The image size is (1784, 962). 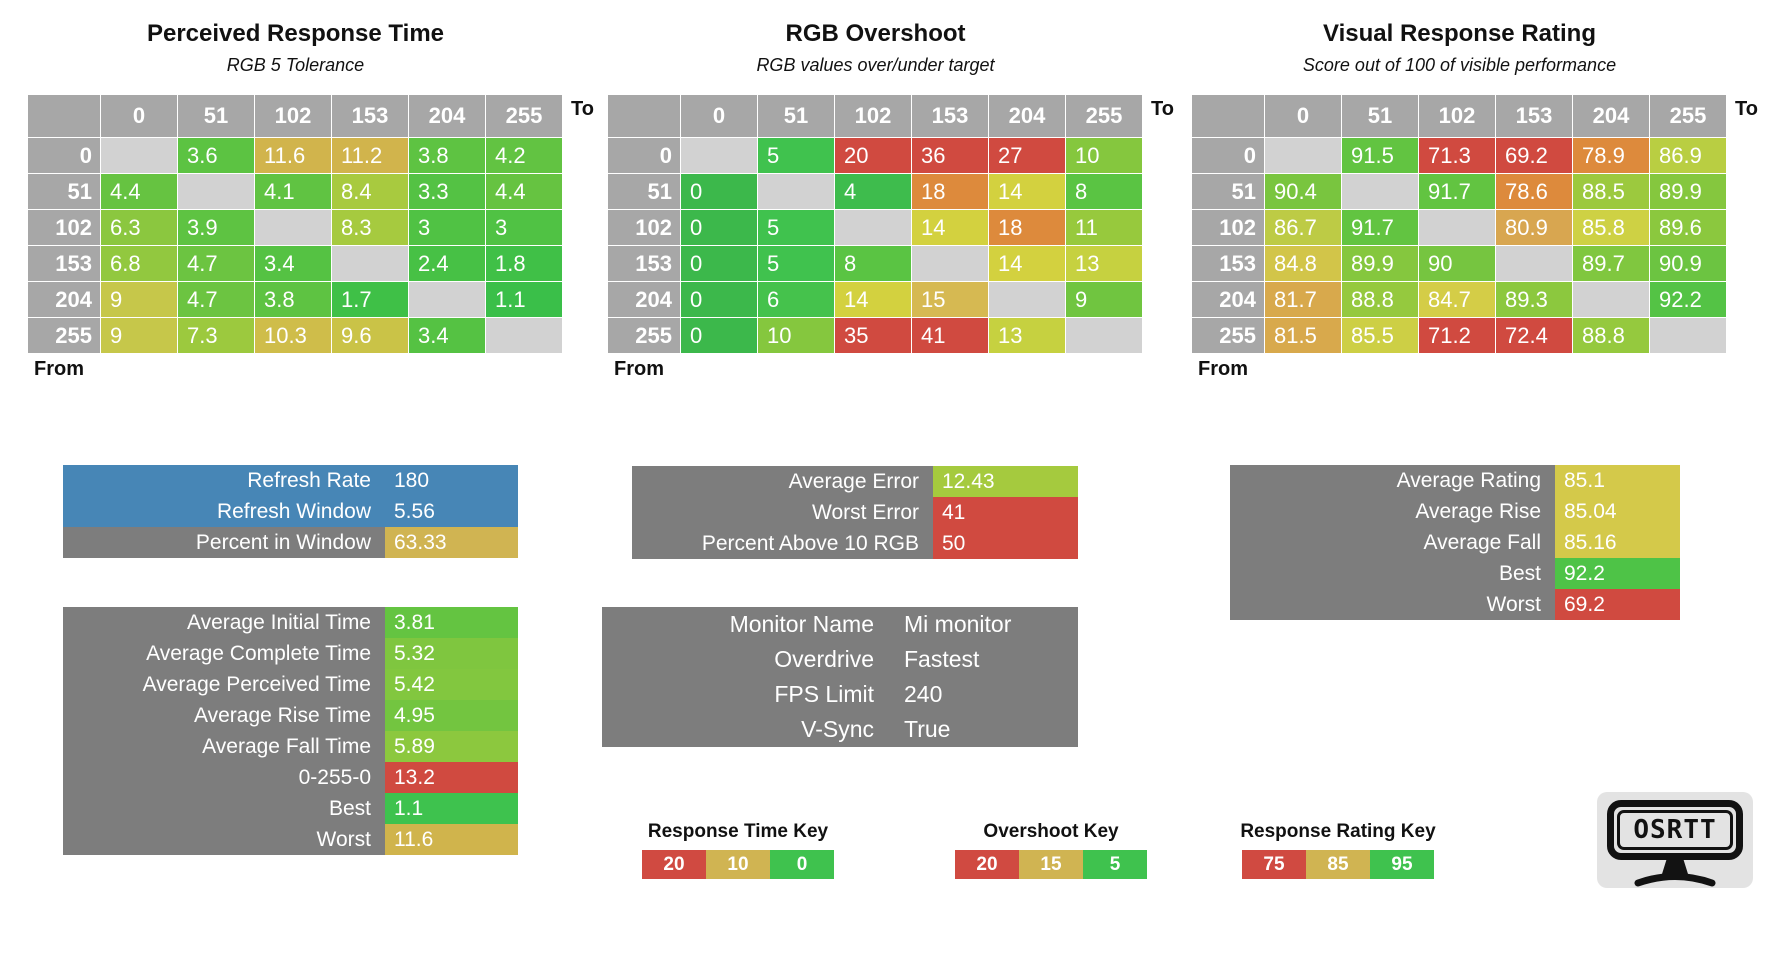 I want to click on heatmap-cell: 78.9, so click(x=1611, y=155).